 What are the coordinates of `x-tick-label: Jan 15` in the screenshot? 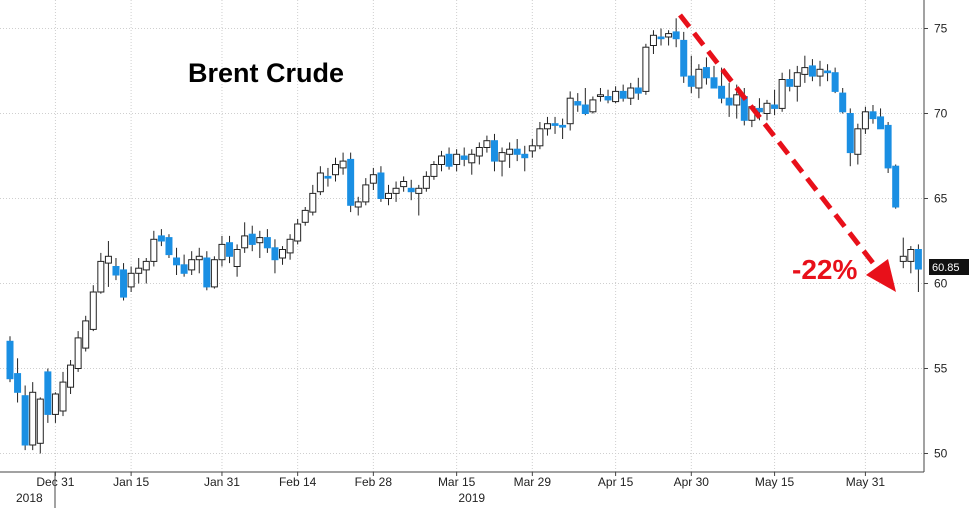 It's located at (131, 482).